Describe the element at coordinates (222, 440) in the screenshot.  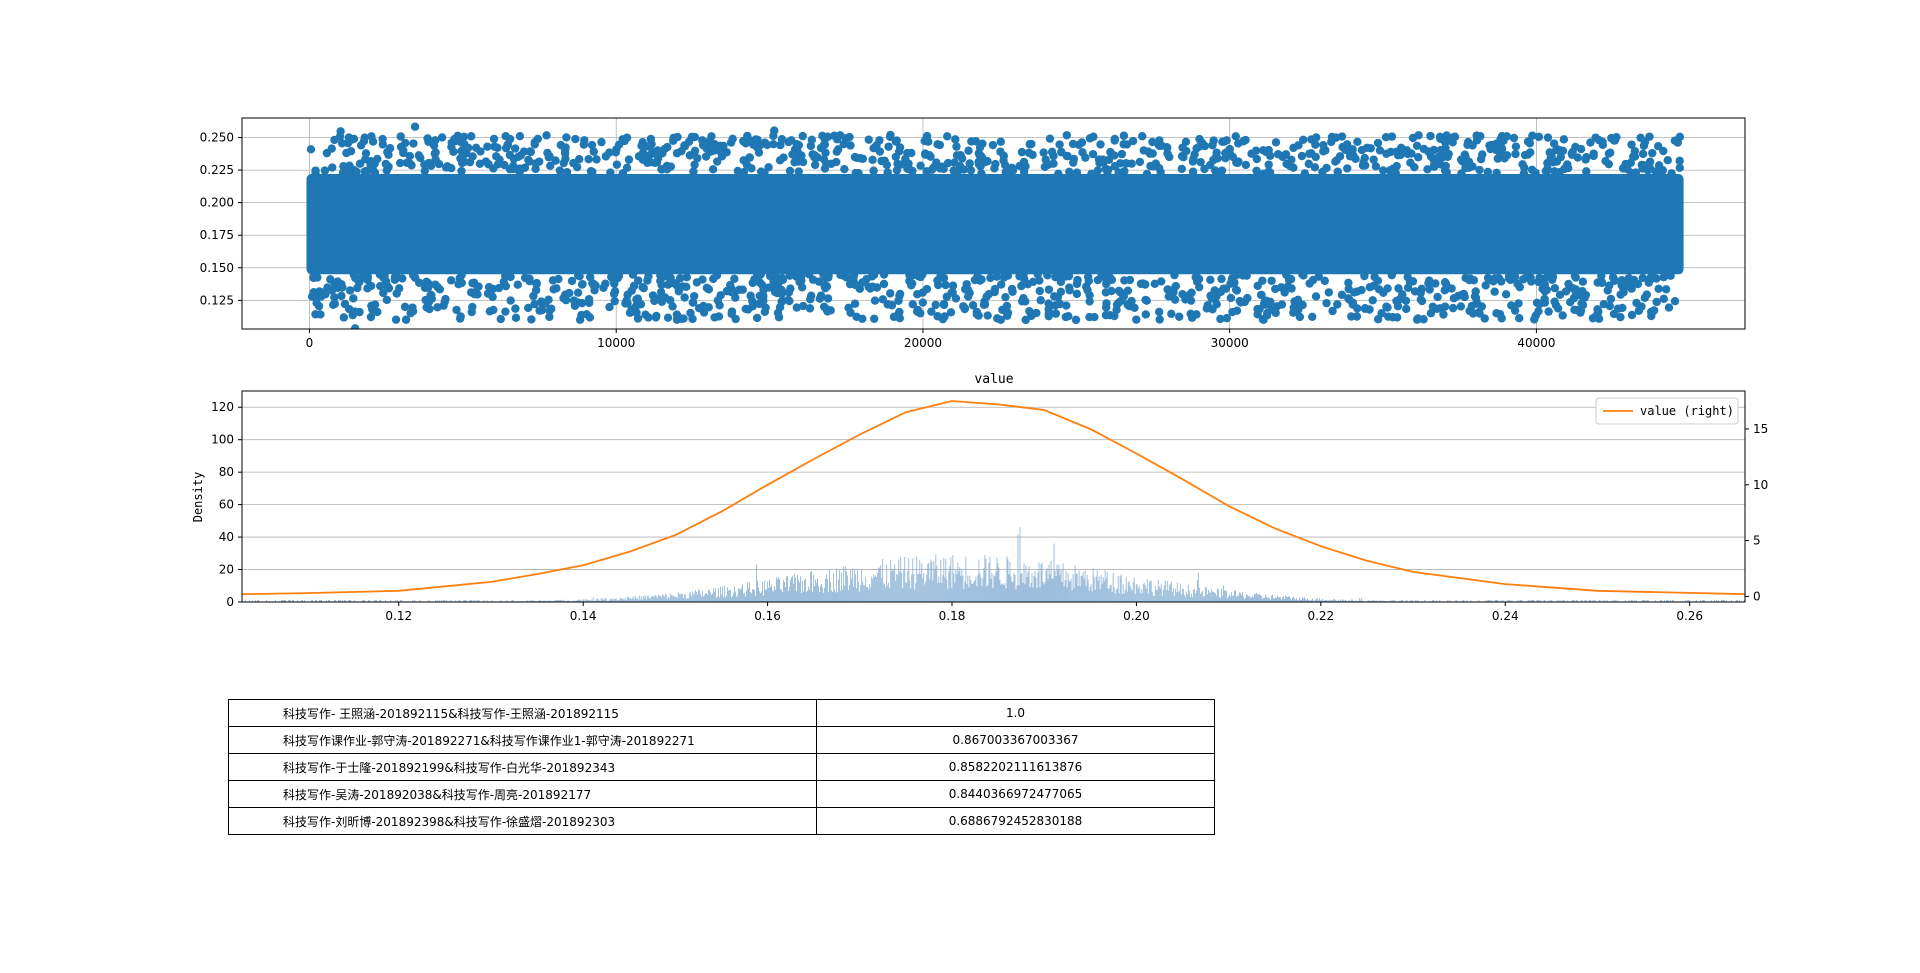
I see `density-y-tick-label: 100` at that location.